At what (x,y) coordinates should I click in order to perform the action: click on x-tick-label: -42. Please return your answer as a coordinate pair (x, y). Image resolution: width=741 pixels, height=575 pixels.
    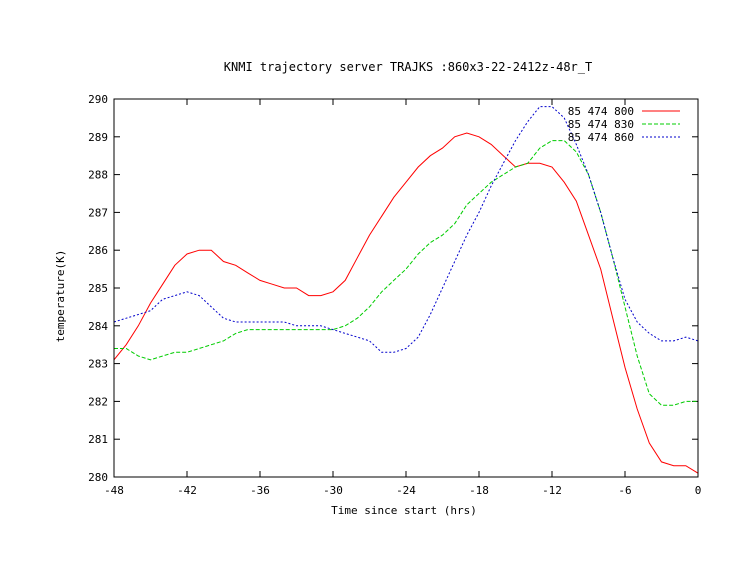
    Looking at the image, I should click on (187, 490).